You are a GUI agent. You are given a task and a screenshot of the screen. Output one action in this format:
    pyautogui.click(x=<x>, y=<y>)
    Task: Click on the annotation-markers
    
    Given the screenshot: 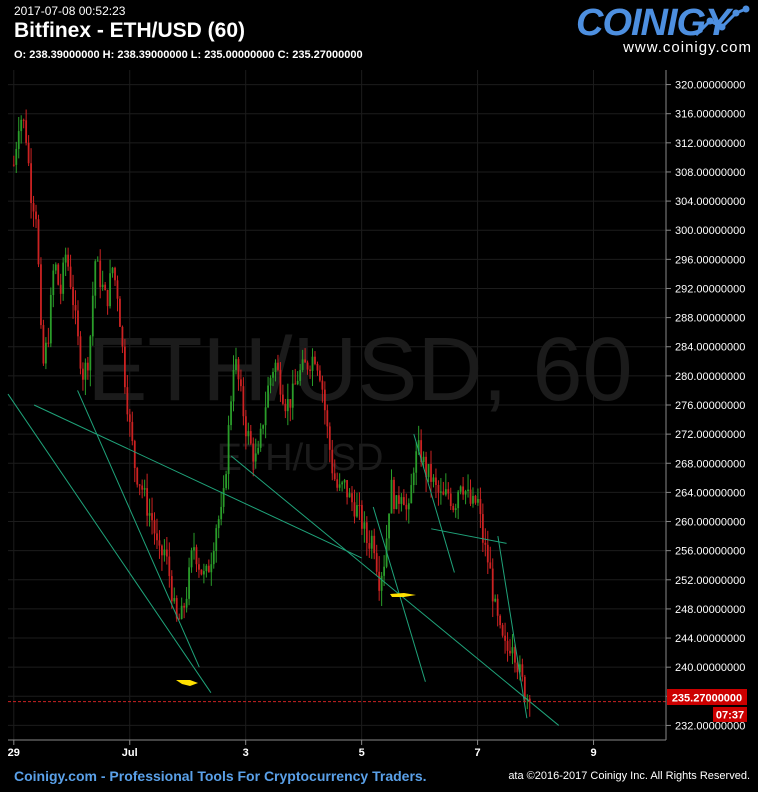 What is the action you would take?
    pyautogui.click(x=296, y=639)
    